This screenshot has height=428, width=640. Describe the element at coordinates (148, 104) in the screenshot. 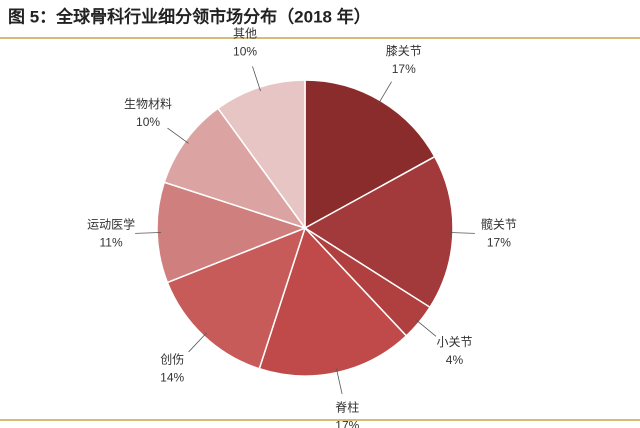

I see `slice-label: 生物材料` at that location.